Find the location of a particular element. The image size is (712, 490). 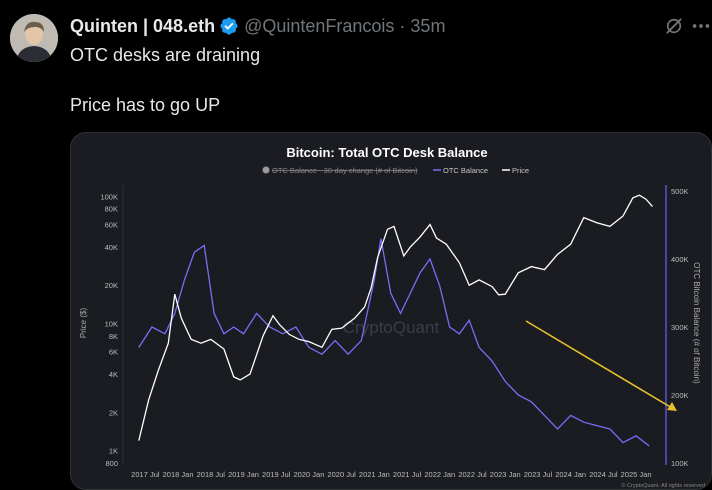

x-tick-4: 2019 Jul is located at coordinates (276, 474).